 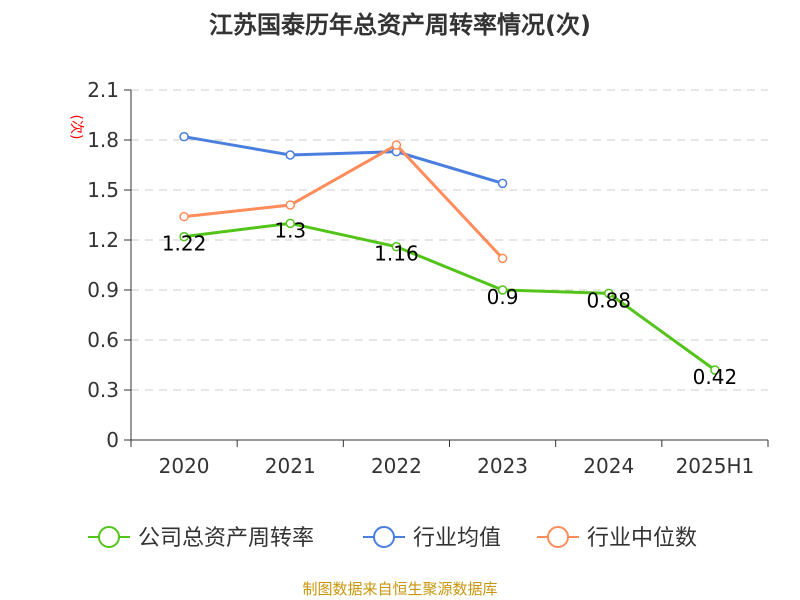 What do you see at coordinates (76, 127) in the screenshot?
I see `y-axis-label: (次)` at bounding box center [76, 127].